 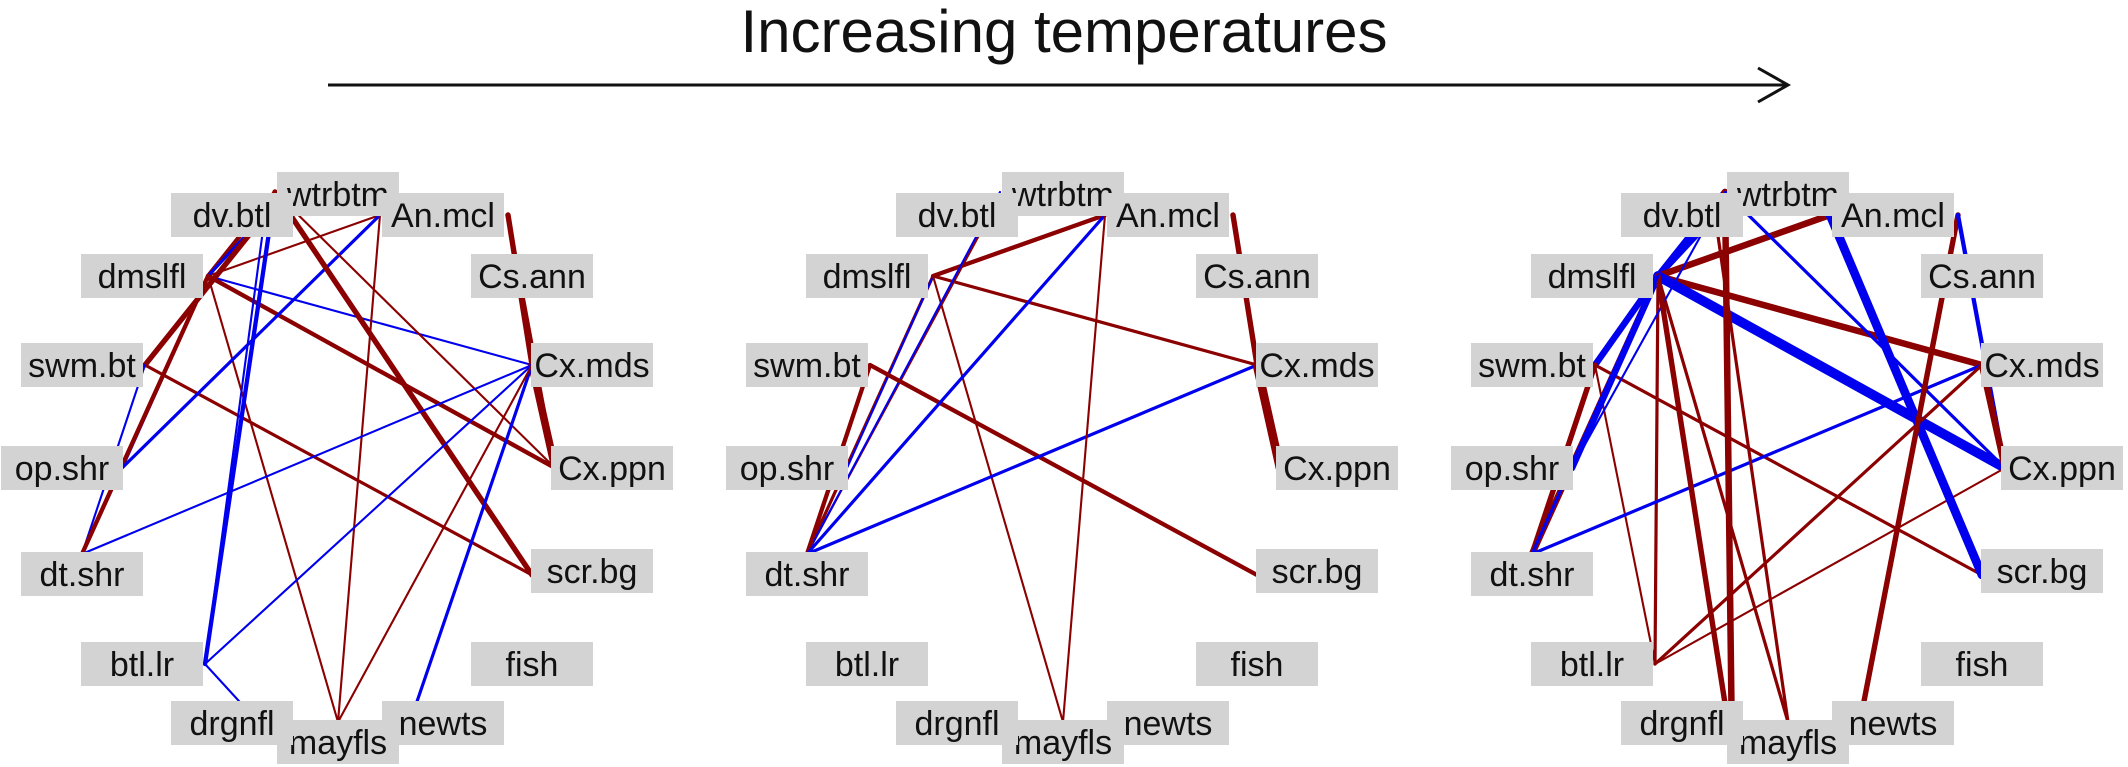 I want to click on temperature-arrow-head, so click(x=1774, y=85).